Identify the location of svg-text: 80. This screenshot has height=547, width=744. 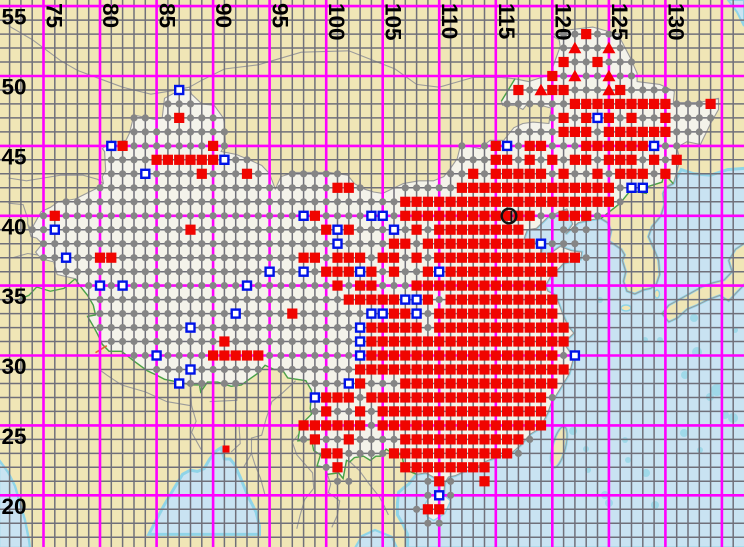
(110, 15).